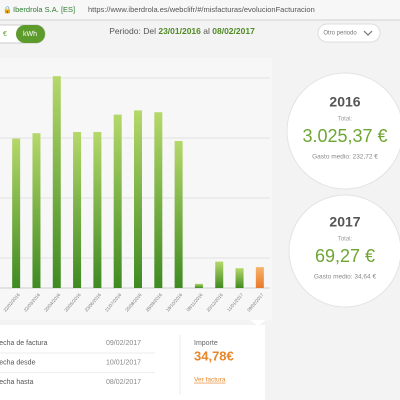  I want to click on toggle-option: kWh, so click(30, 34).